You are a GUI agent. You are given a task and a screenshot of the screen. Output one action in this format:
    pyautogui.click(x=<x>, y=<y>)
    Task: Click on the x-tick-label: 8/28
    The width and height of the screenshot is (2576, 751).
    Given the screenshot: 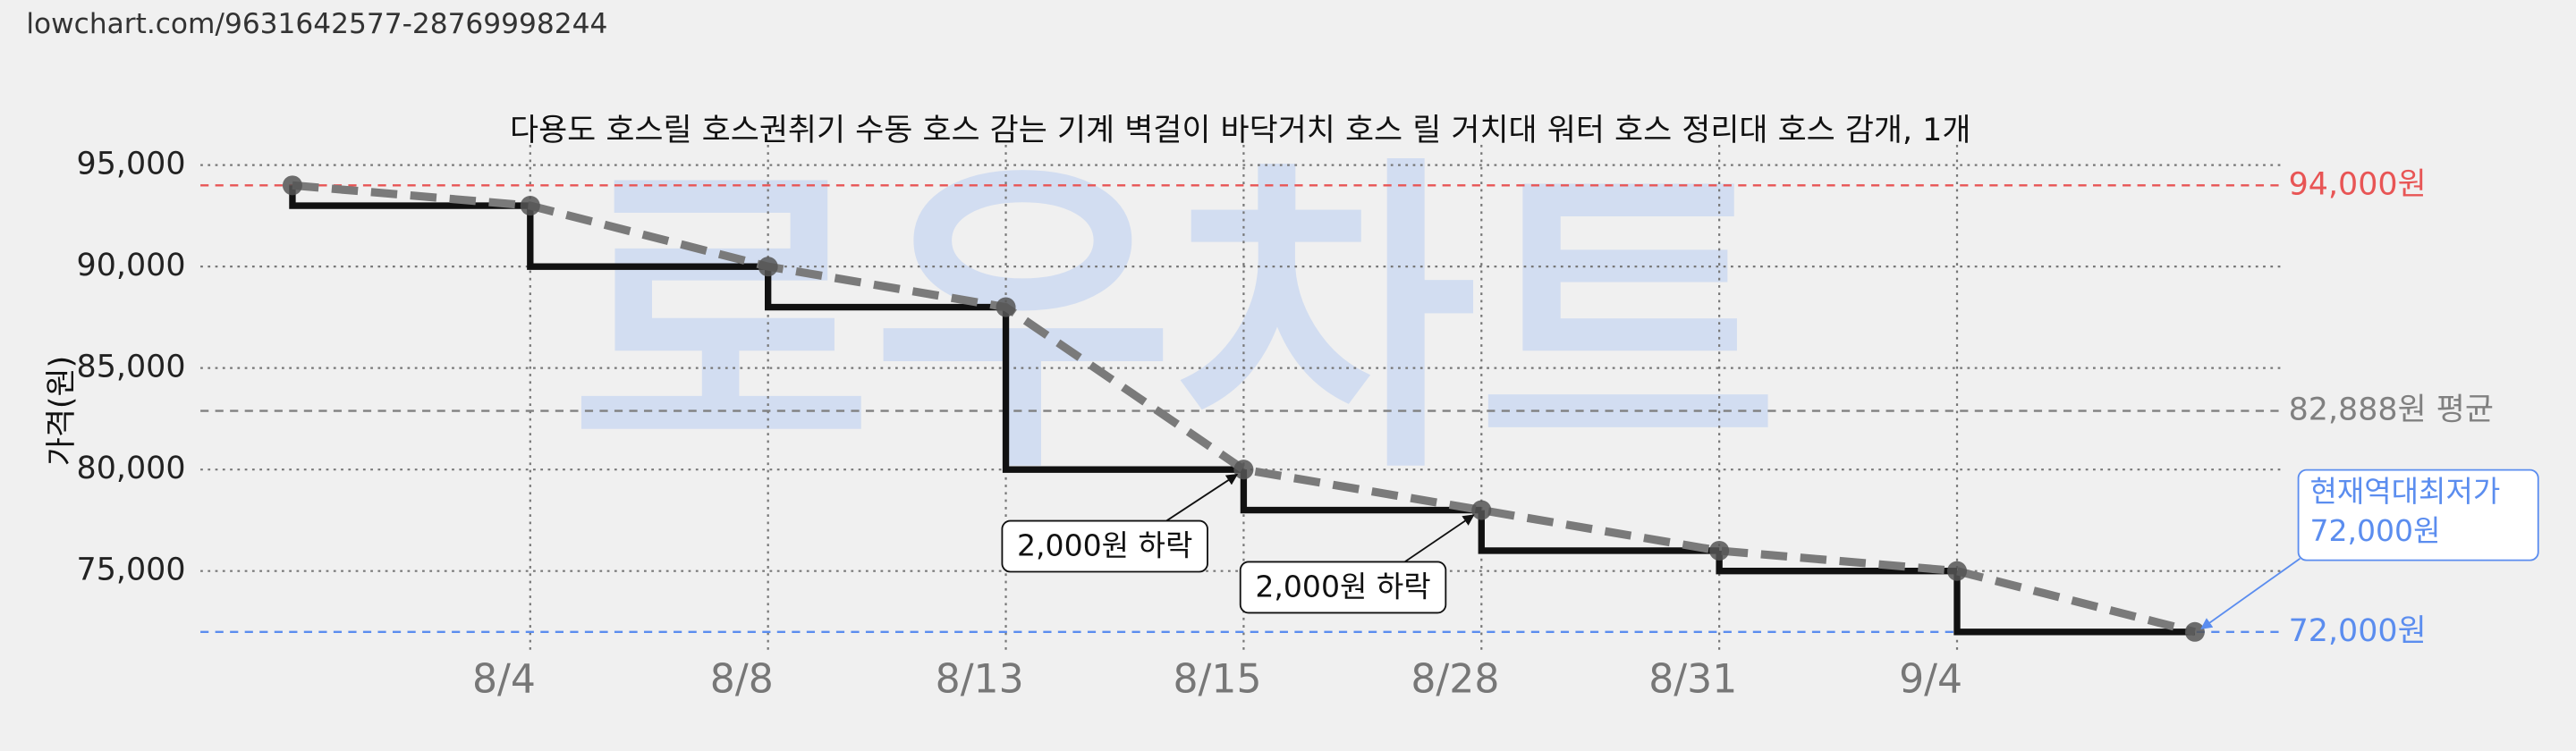 What is the action you would take?
    pyautogui.click(x=1455, y=680)
    